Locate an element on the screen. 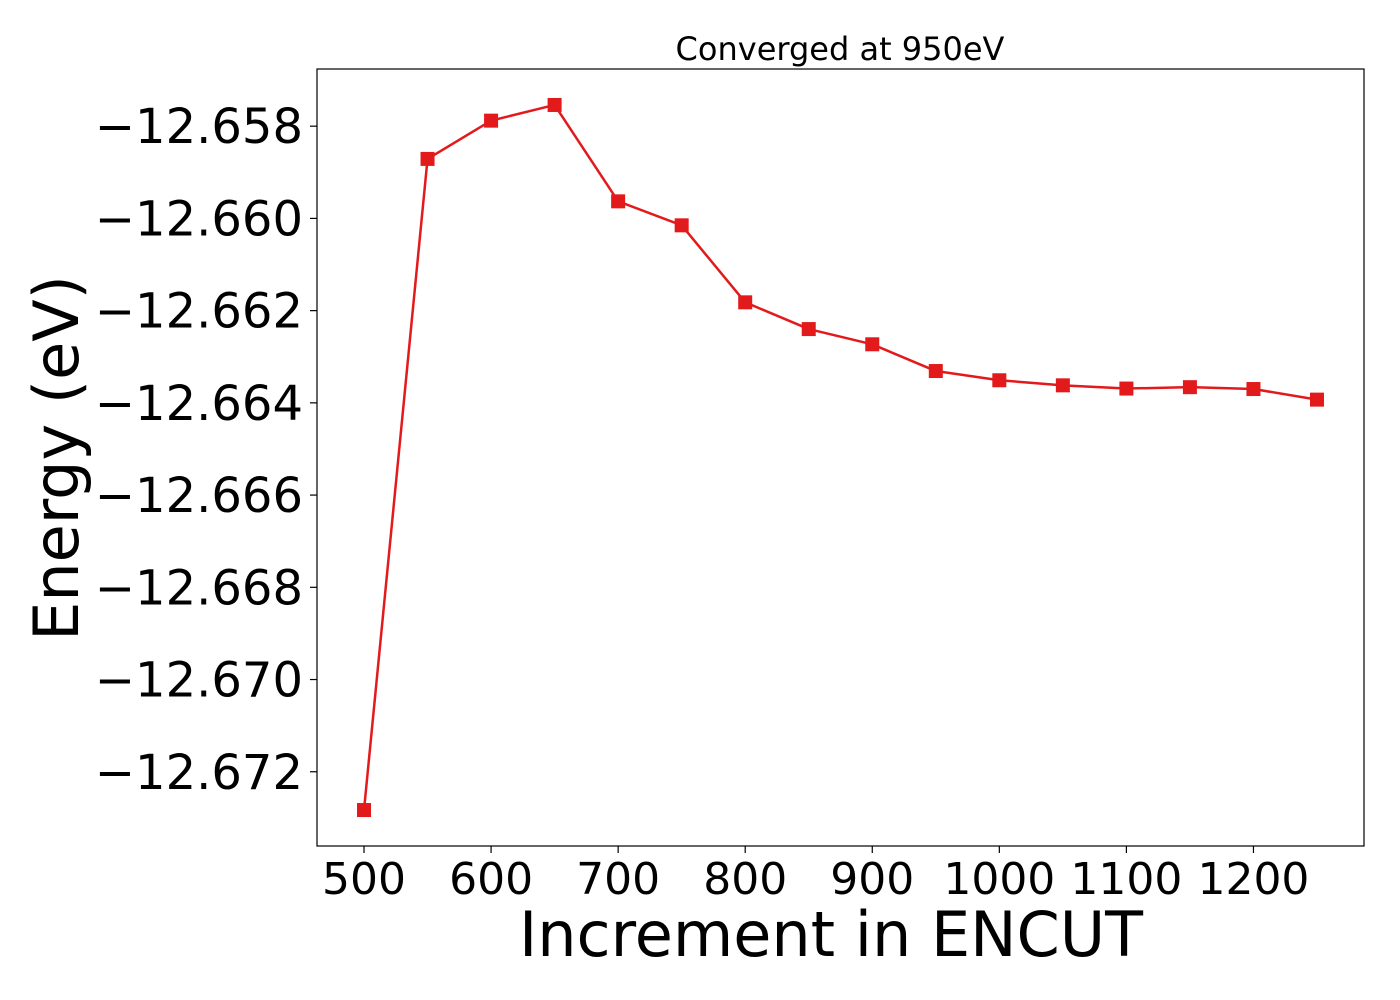 The image size is (1400, 1000). y-axis-label: Energy (eV) is located at coordinates (56, 458).